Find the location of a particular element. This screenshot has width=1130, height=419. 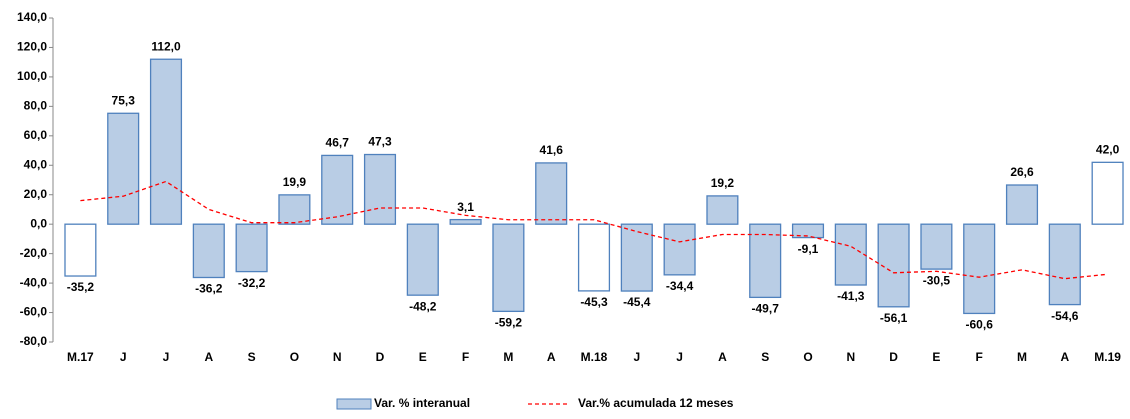

y-tick-label: 60,0 is located at coordinates (36, 135).